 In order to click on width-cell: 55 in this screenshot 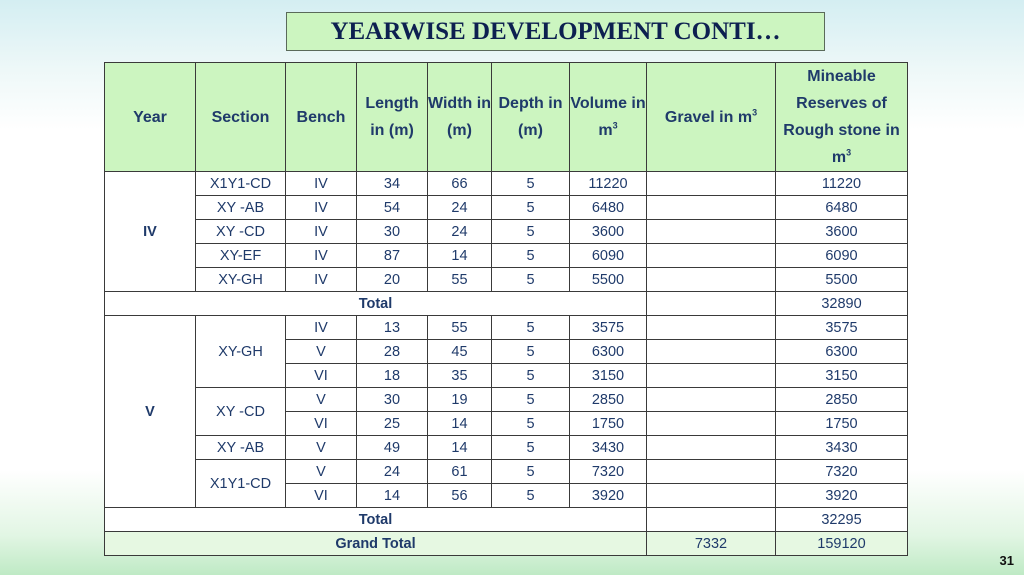, I will do `click(459, 327)`.